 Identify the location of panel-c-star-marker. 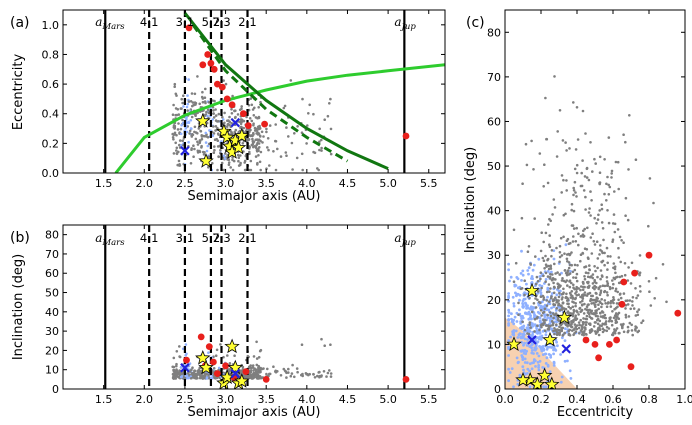
(523, 379).